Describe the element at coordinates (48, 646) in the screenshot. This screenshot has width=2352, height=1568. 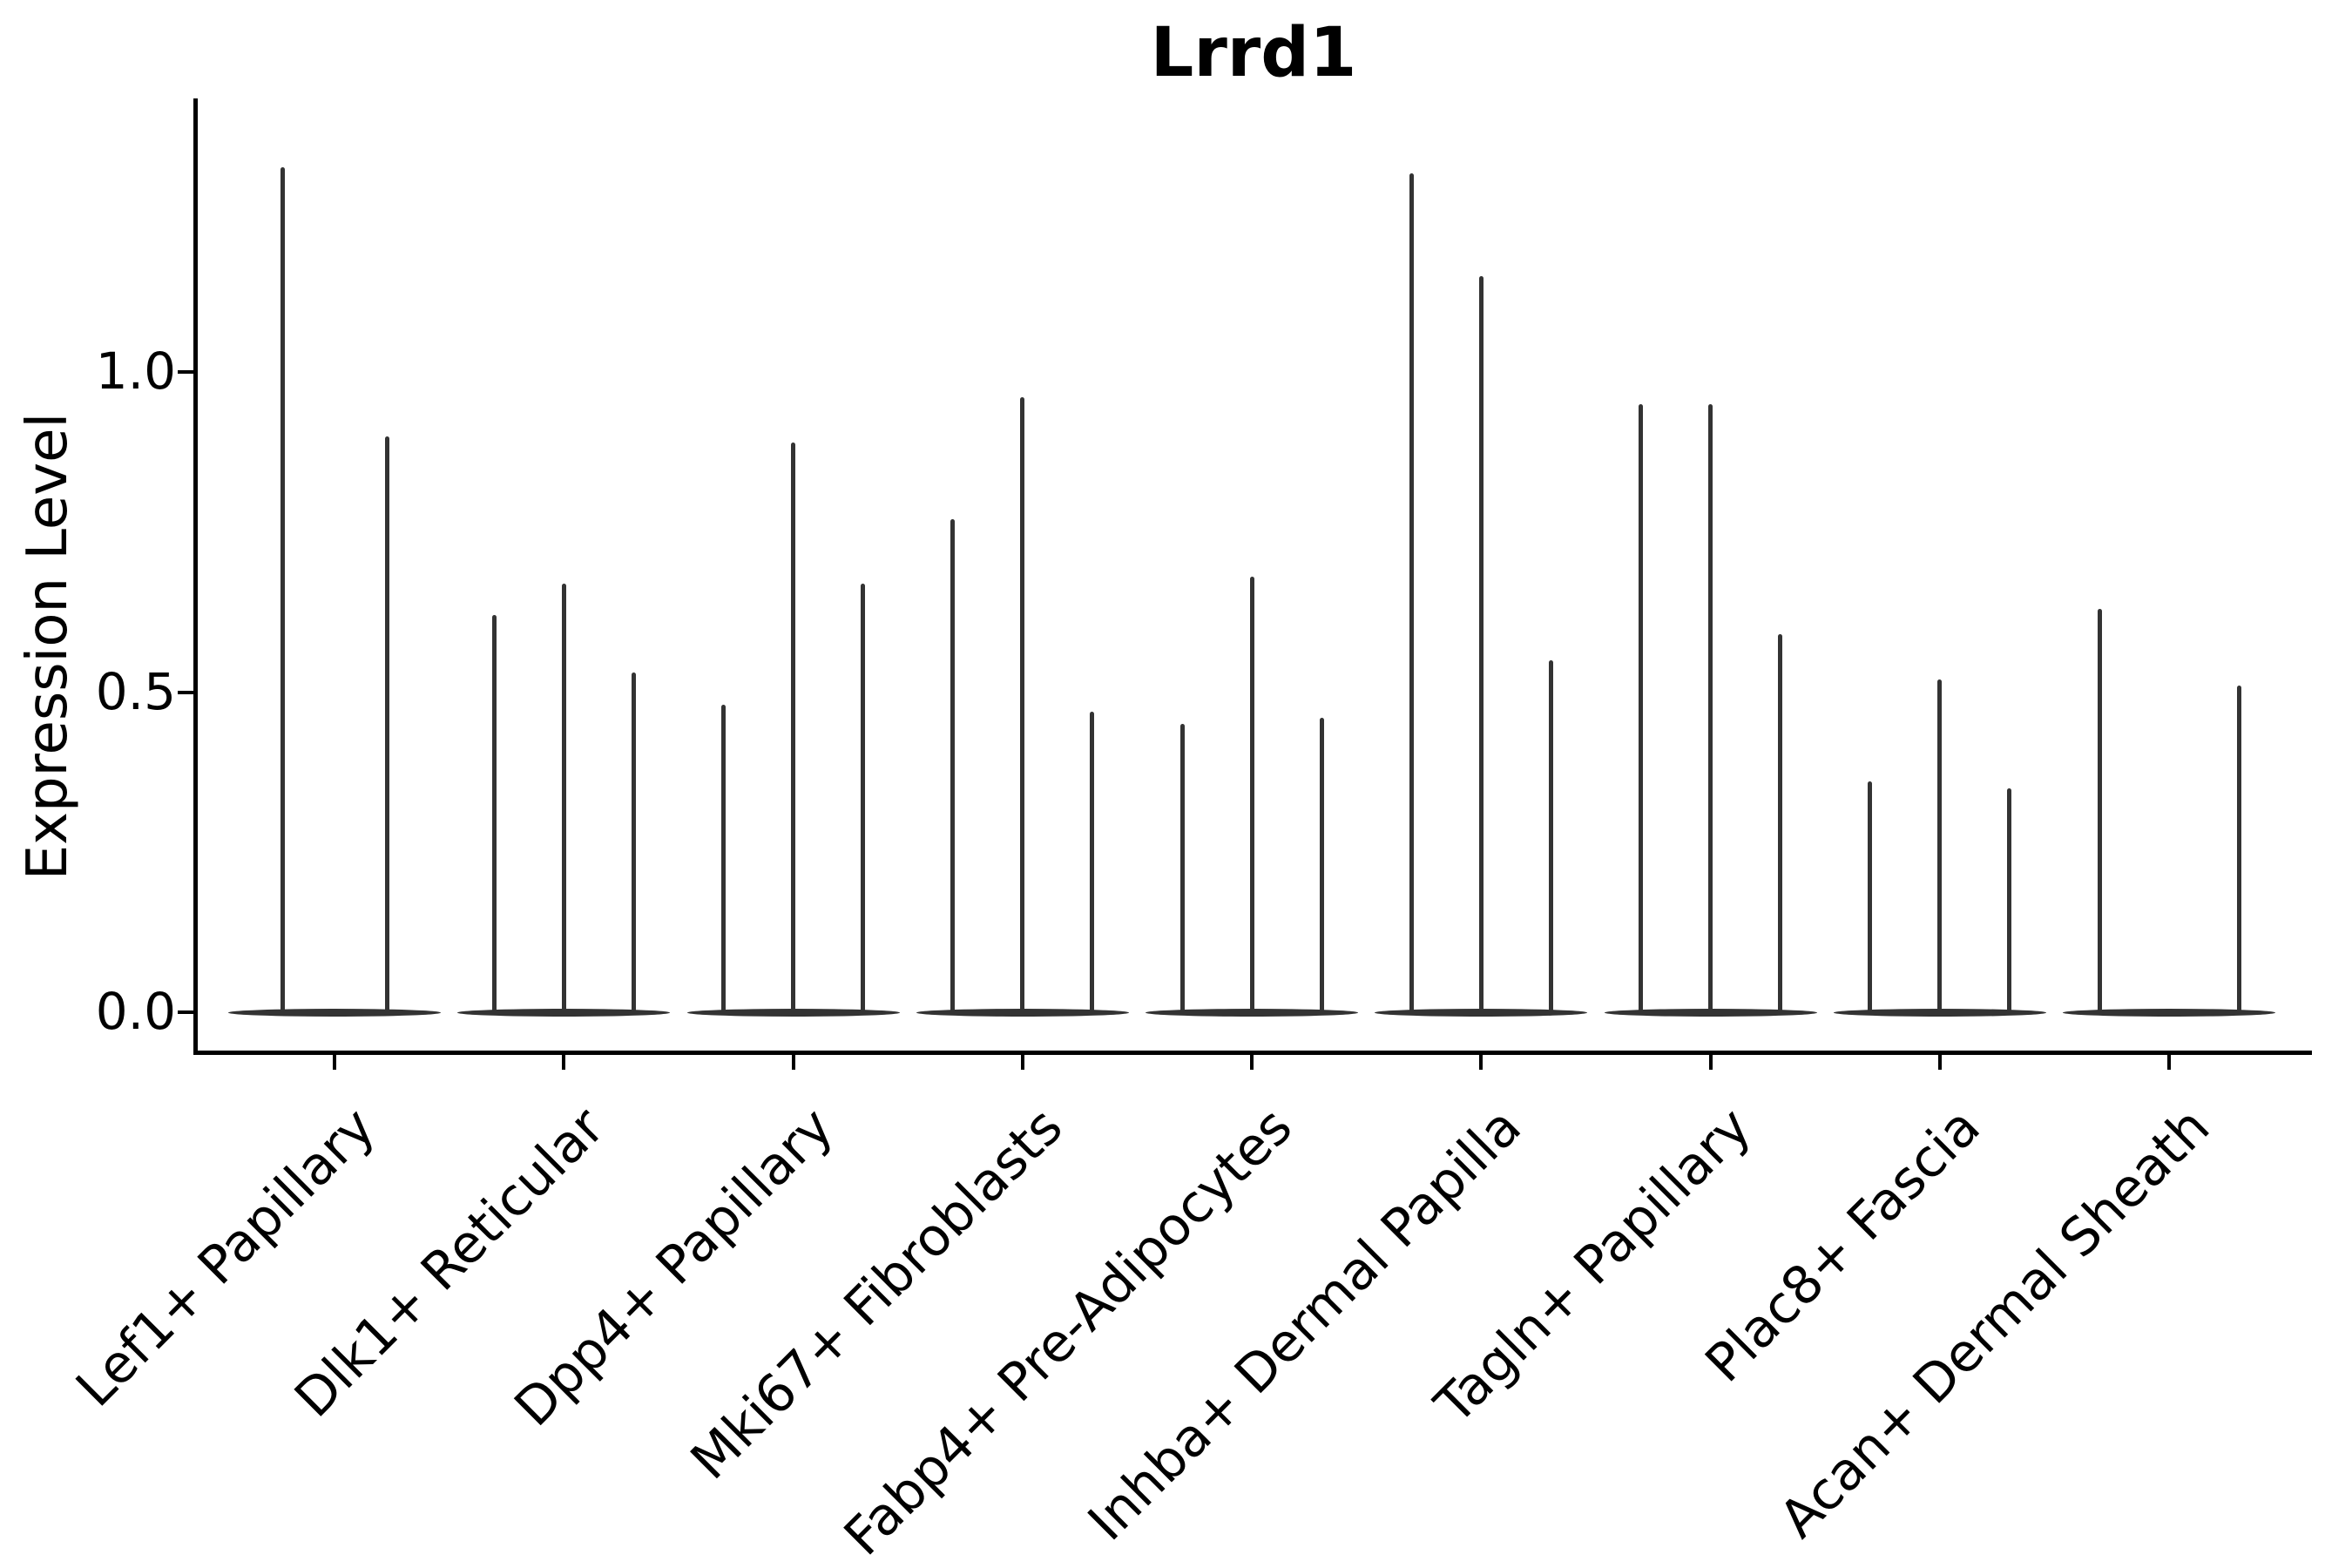
I see `y-axis-label: Expression Level` at that location.